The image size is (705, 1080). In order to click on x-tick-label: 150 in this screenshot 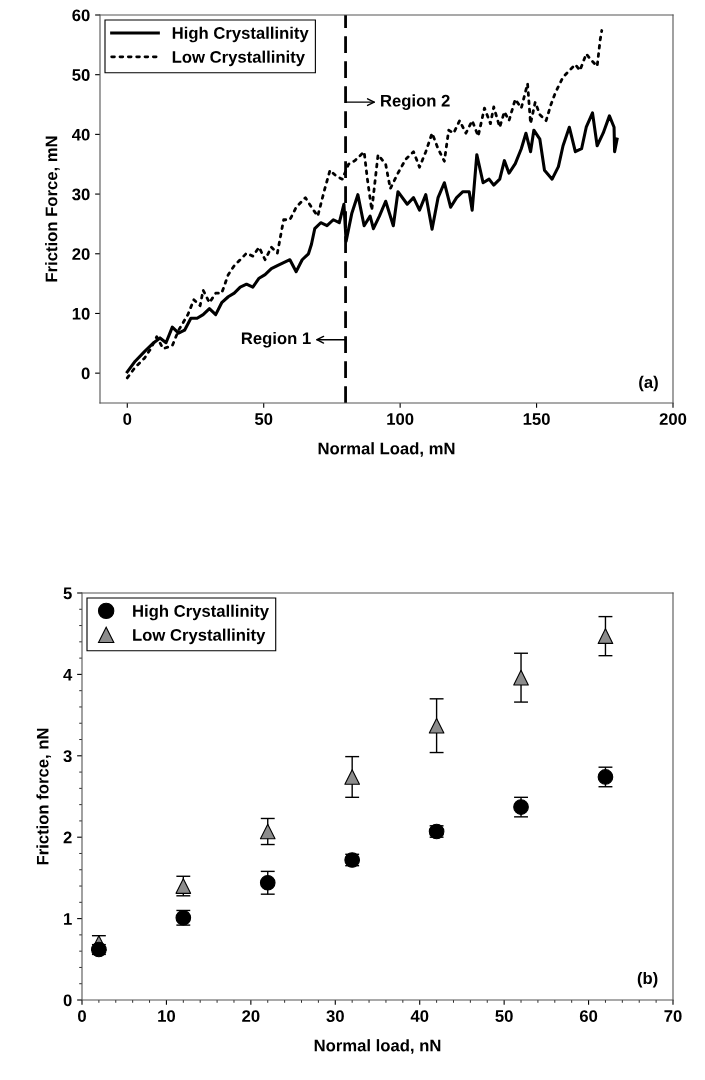, I will do `click(536, 419)`.